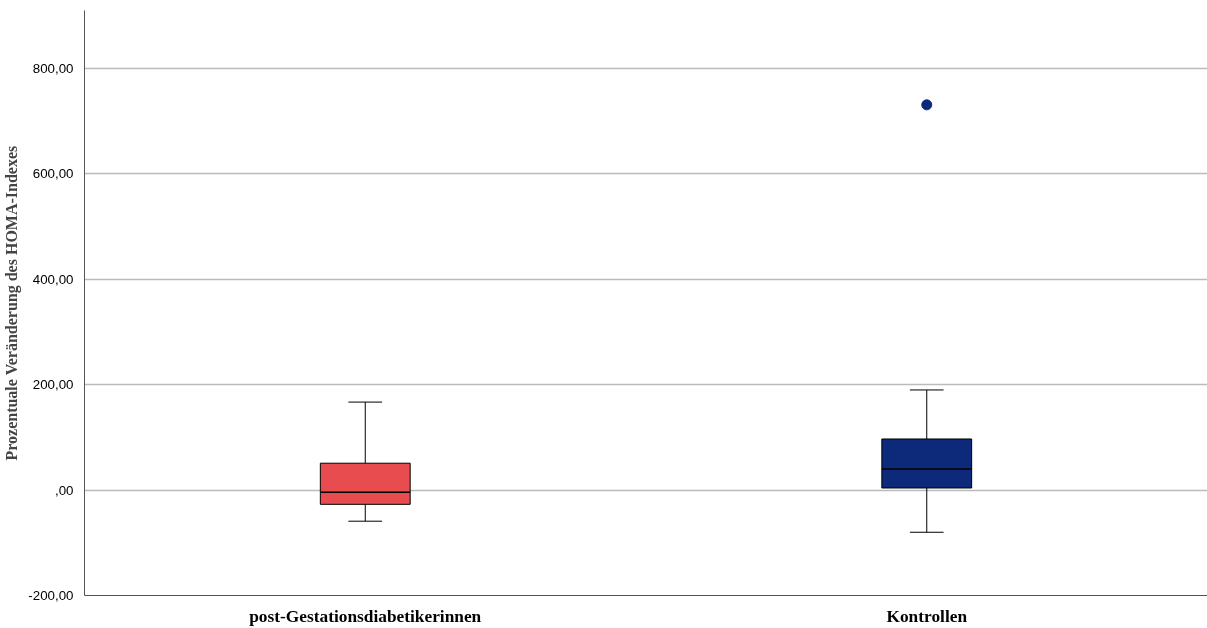 This screenshot has height=628, width=1207. I want to click on y-tick-label: 600,00, so click(53, 174).